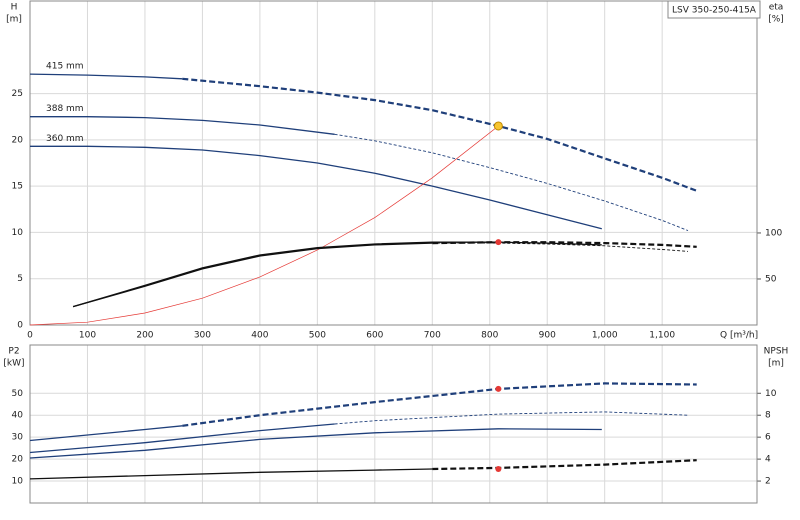 The image size is (800, 520). I want to click on y-tick-label: 50, so click(18, 394).